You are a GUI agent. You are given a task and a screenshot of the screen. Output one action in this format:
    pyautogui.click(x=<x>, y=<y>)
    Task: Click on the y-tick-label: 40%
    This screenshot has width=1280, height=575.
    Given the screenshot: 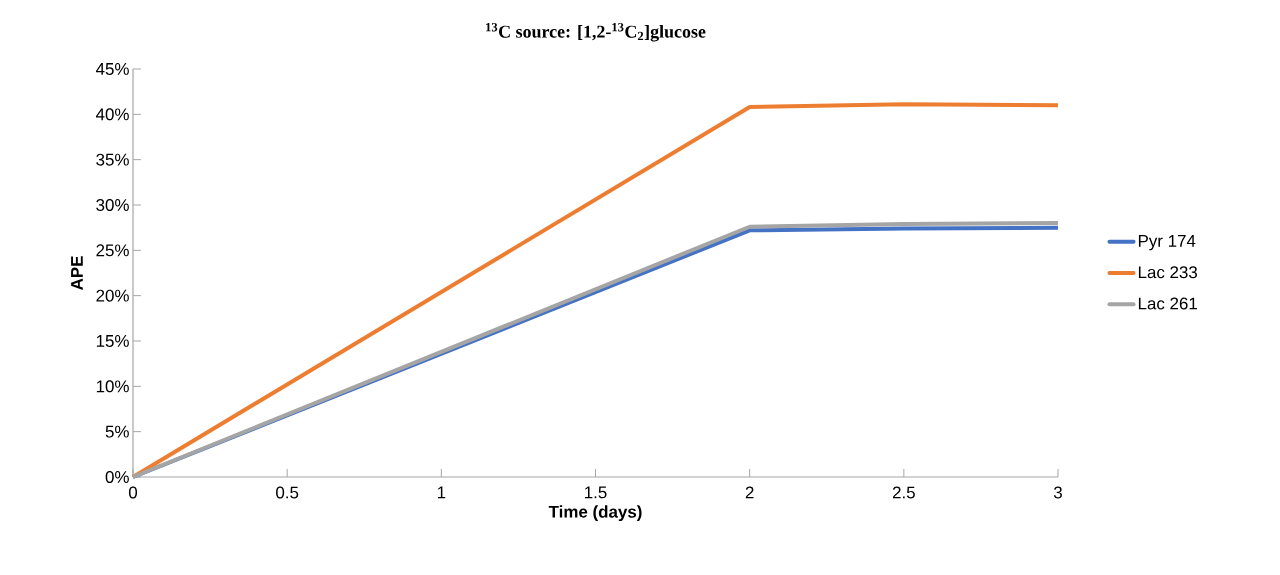 What is the action you would take?
    pyautogui.click(x=112, y=114)
    